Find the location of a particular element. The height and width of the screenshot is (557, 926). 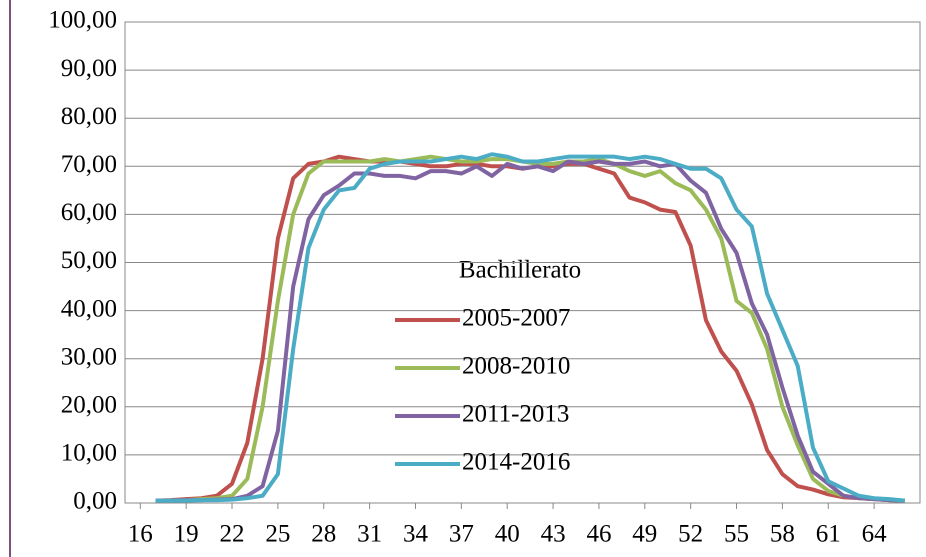

x-tick-label: 19 is located at coordinates (186, 534).